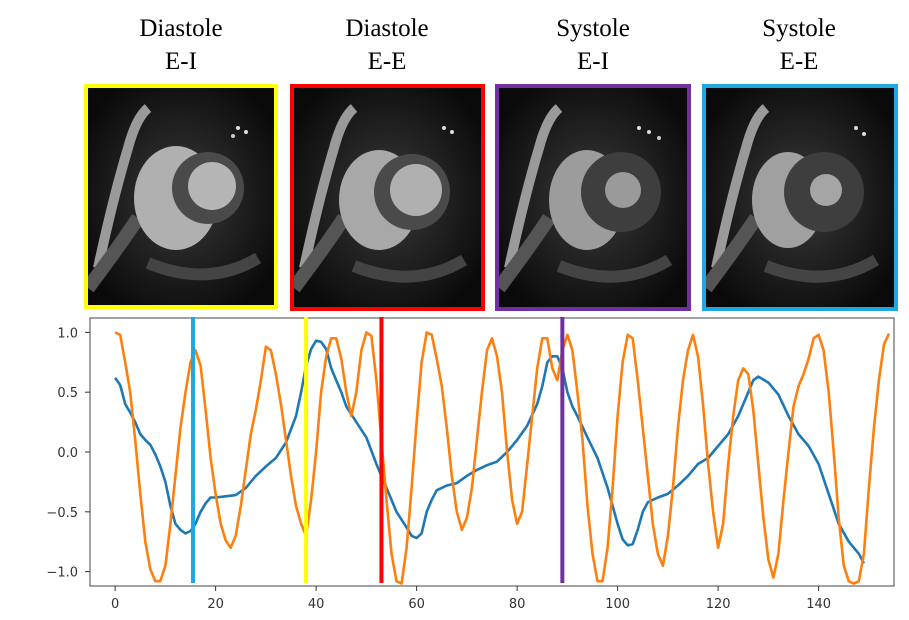  Describe the element at coordinates (387, 28) in the screenshot. I see `panel-phase-2: Diastole` at that location.